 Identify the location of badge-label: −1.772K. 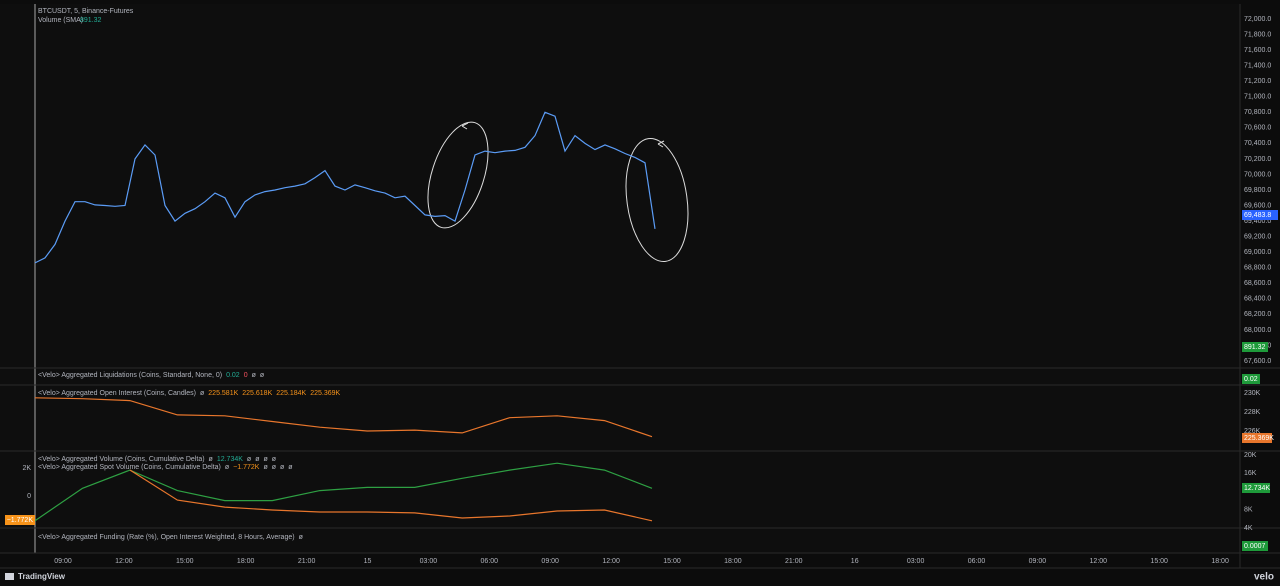
(20, 520).